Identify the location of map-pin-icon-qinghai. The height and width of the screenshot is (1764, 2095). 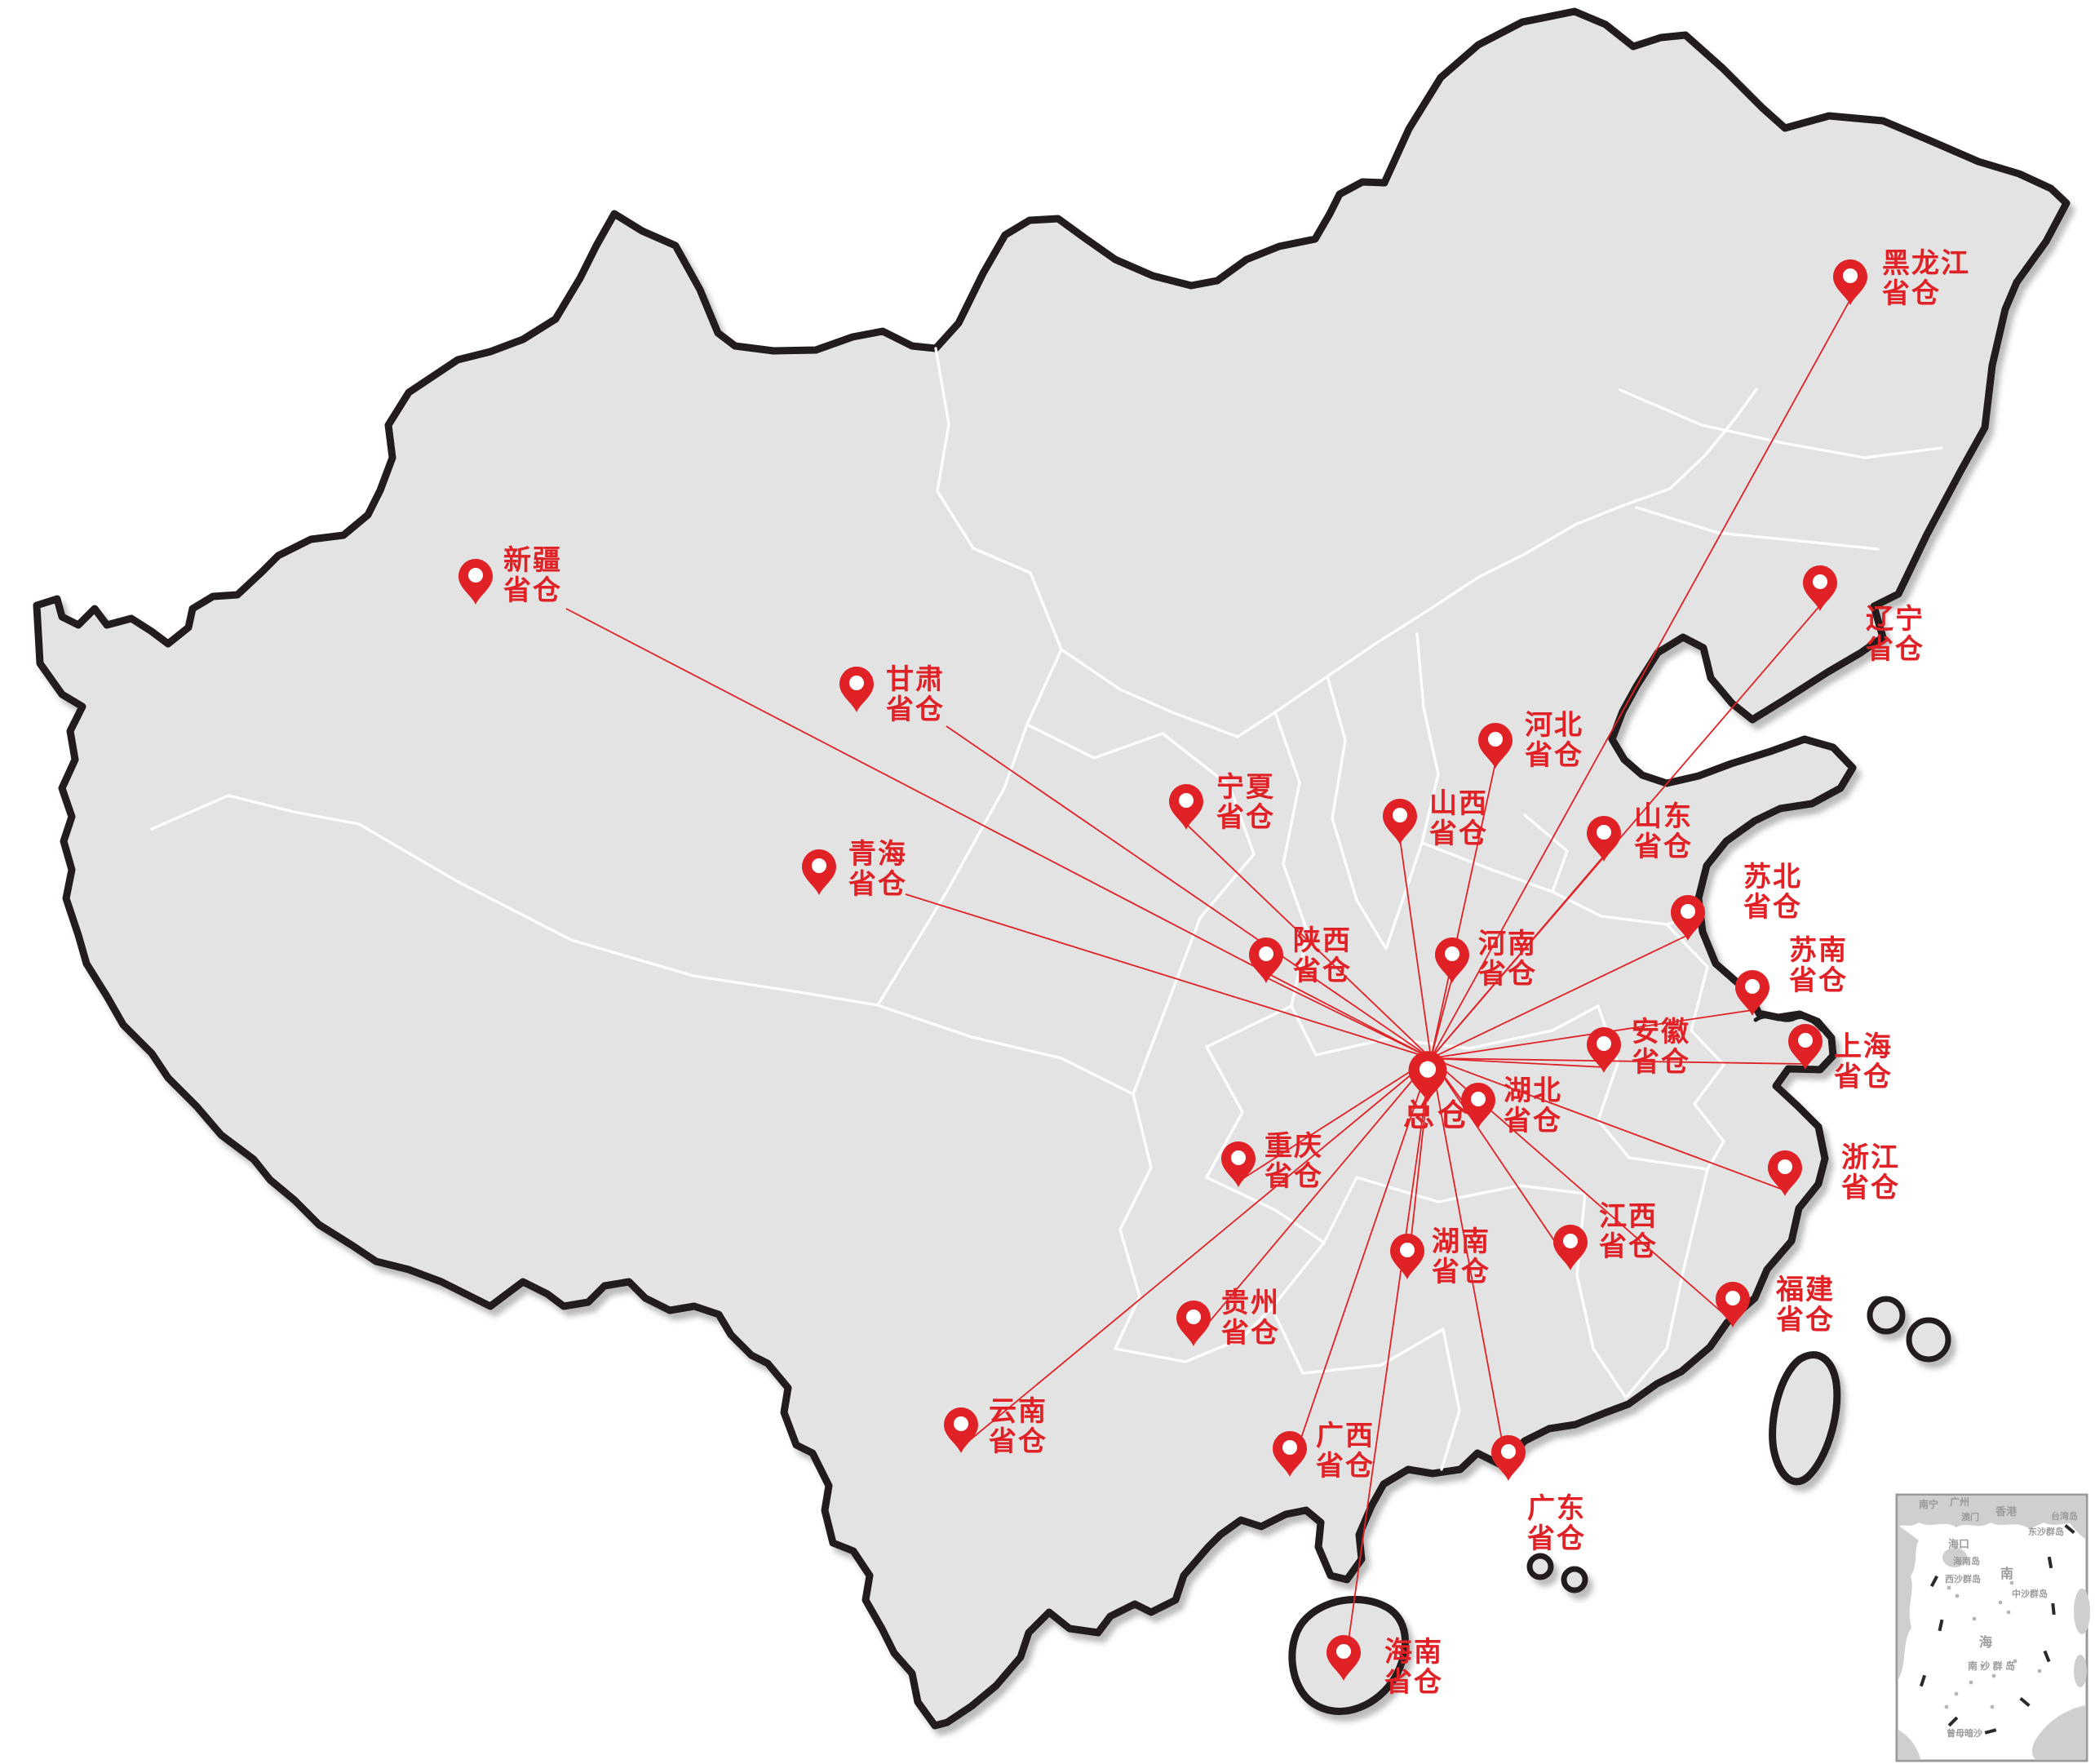
(819, 872).